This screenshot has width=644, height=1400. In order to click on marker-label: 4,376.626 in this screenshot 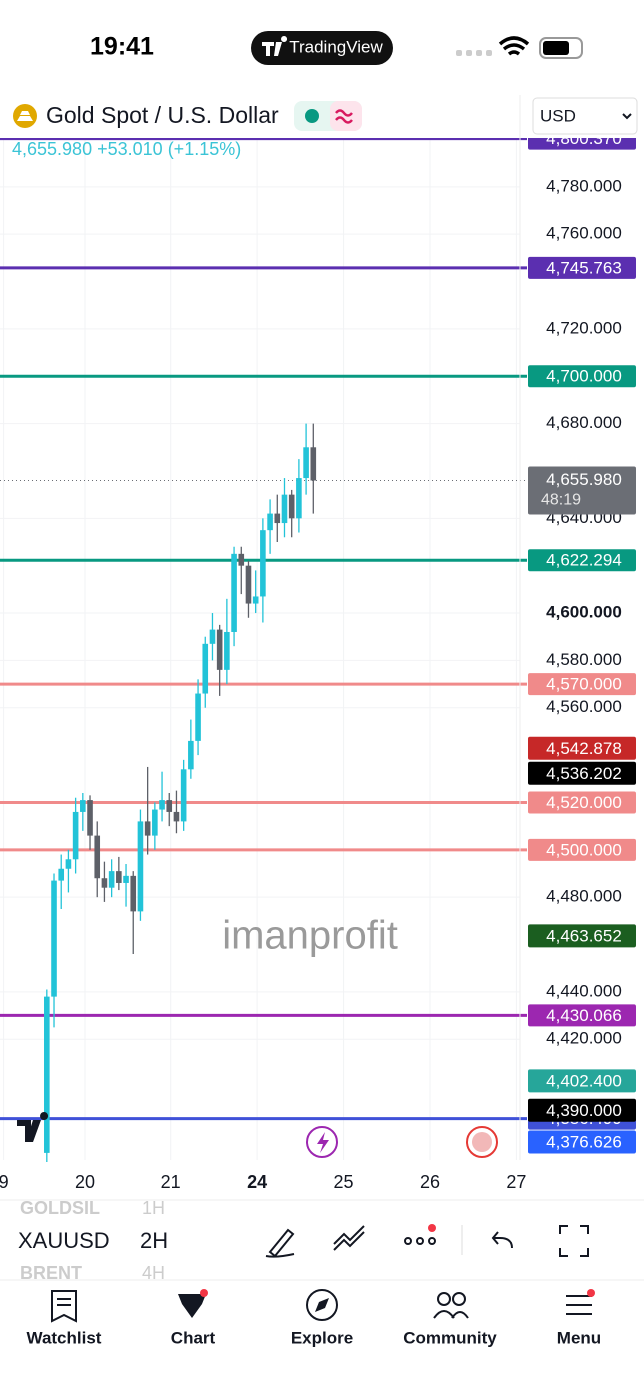, I will do `click(584, 1141)`.